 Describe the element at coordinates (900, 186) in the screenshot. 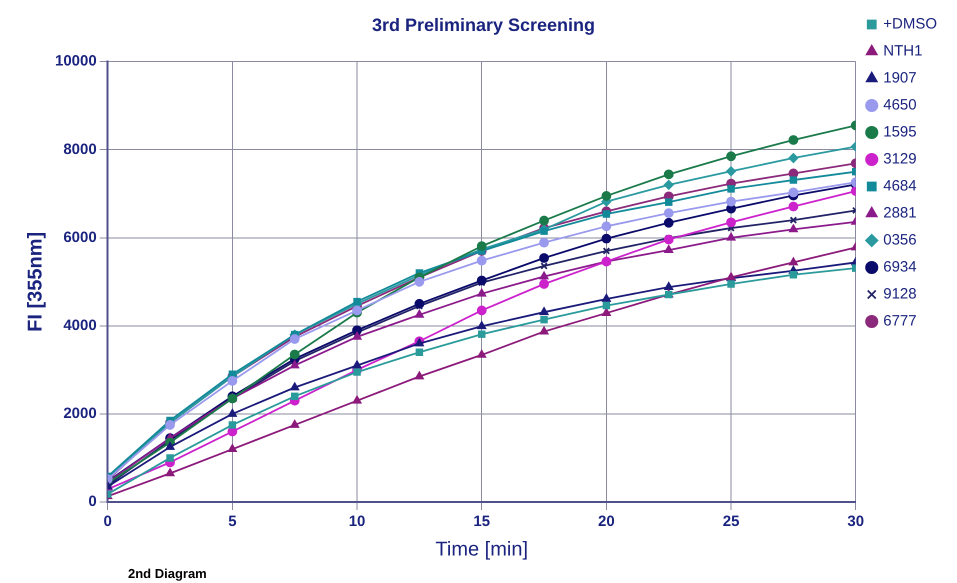

I see `legend-label: 4684` at that location.